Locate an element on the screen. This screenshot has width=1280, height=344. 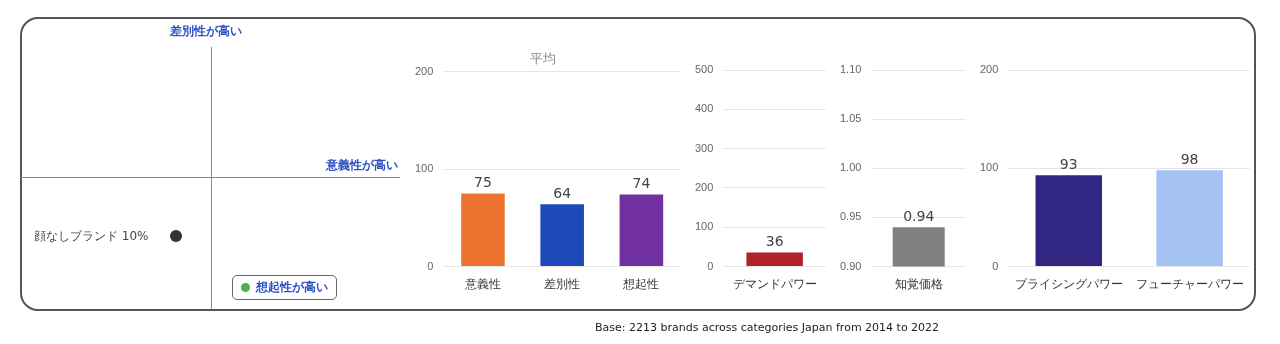
chart-title: 平均 is located at coordinates (543, 59).